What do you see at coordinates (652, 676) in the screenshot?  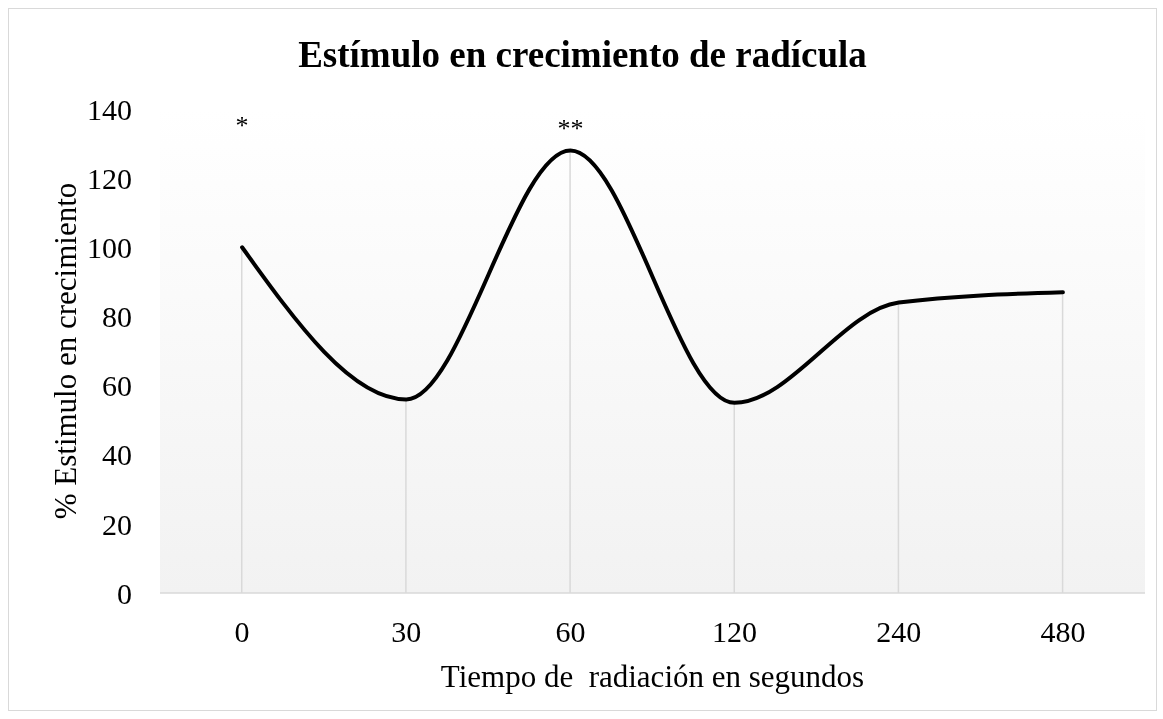 I see `x-axis-title: Tiempo de radiación en segundos` at bounding box center [652, 676].